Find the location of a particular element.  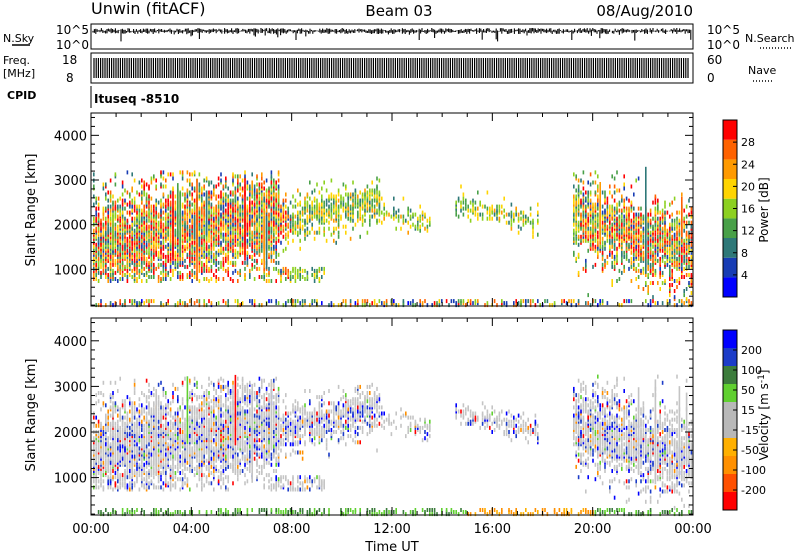

beam-title: Beam 03 is located at coordinates (398, 11).